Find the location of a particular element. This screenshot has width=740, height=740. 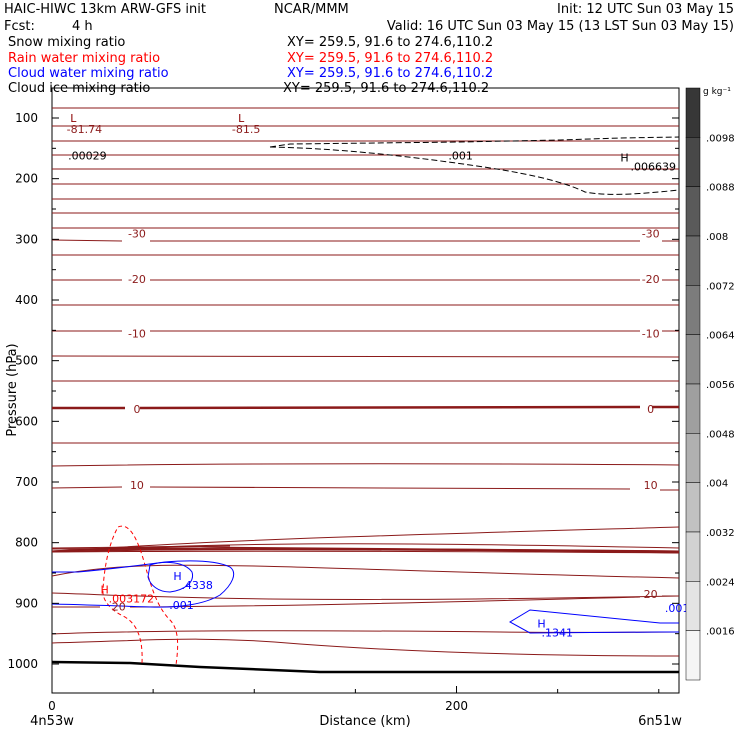

extremum-label: .4338 is located at coordinates (197, 585).